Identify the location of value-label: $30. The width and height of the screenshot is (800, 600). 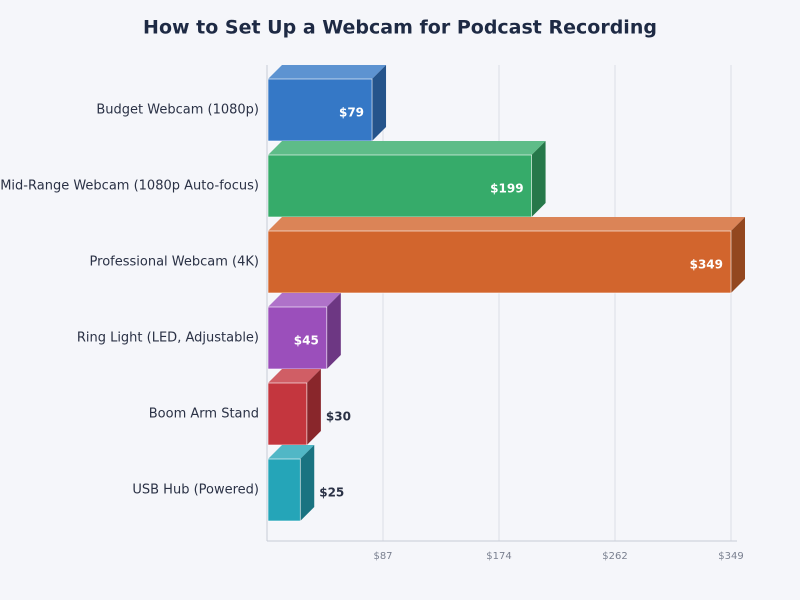
(338, 417).